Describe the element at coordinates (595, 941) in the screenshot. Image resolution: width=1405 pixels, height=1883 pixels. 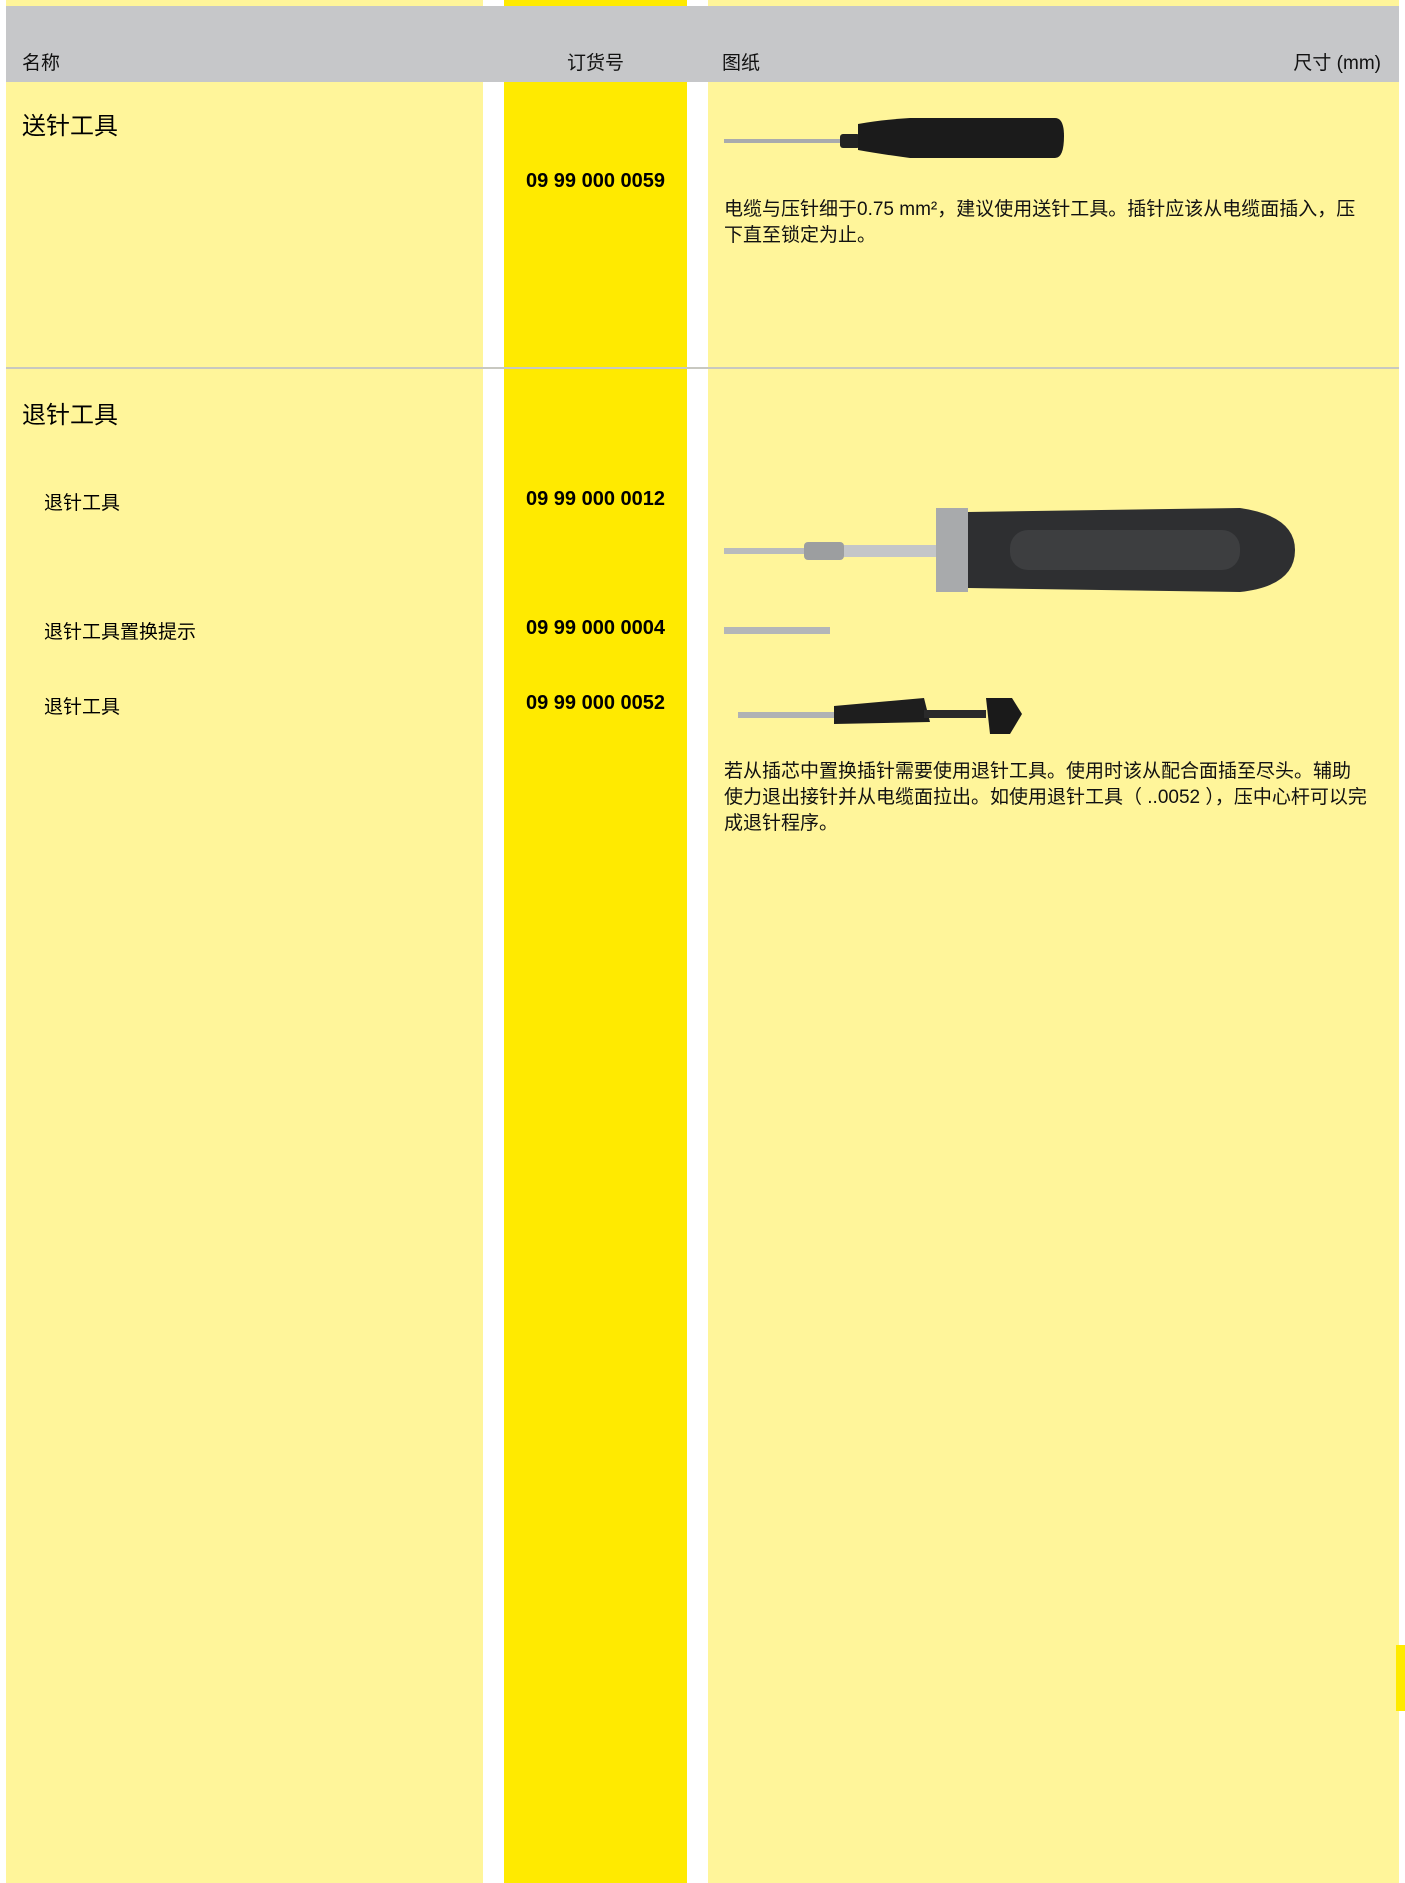
I see `order-column` at that location.